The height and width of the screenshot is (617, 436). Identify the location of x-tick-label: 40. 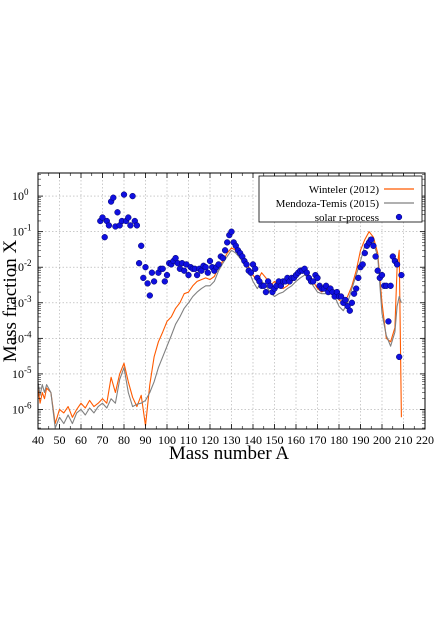
(38, 440).